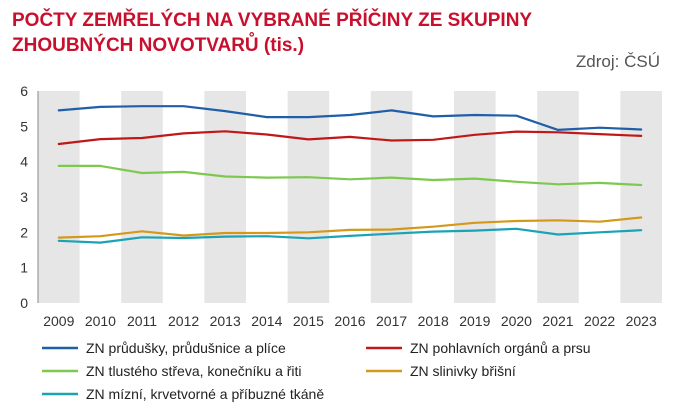 This screenshot has height=413, width=674. Describe the element at coordinates (24, 91) in the screenshot. I see `y-tick-label: 6` at that location.